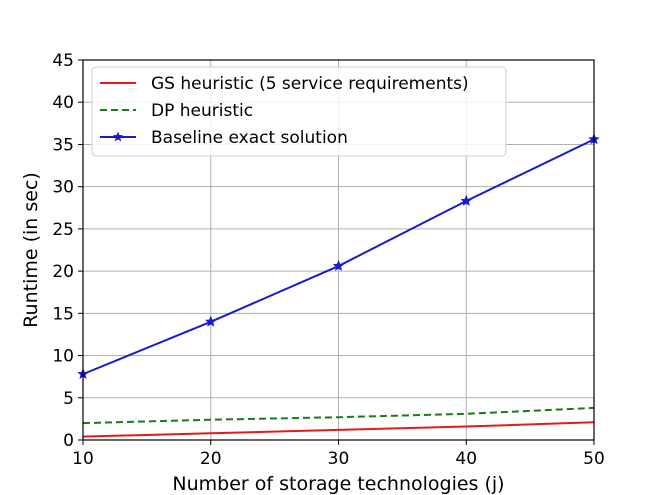  What do you see at coordinates (68, 399) in the screenshot?
I see `y-tick-label: 5` at bounding box center [68, 399].